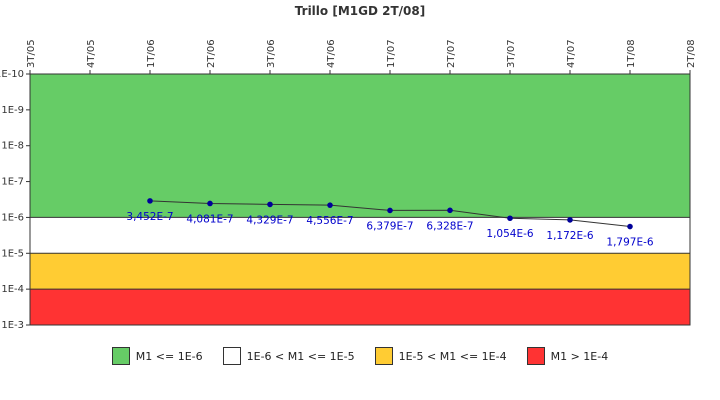  Describe the element at coordinates (169, 356) in the screenshot. I see `legend-label: M1 <= 1E-6` at that location.